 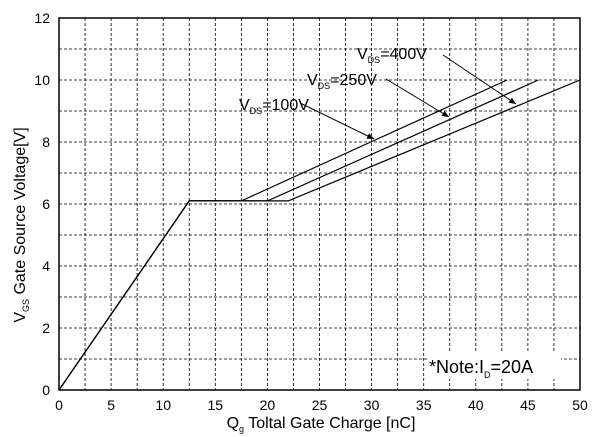 What do you see at coordinates (372, 405) in the screenshot?
I see `x-tick-label: 30` at bounding box center [372, 405].